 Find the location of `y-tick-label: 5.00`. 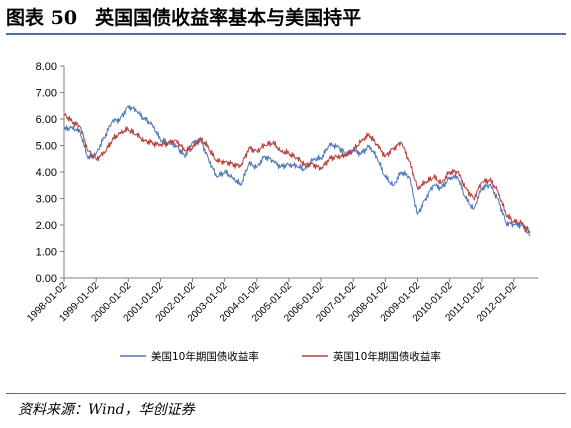

y-tick-label: 5.00 is located at coordinates (46, 147).